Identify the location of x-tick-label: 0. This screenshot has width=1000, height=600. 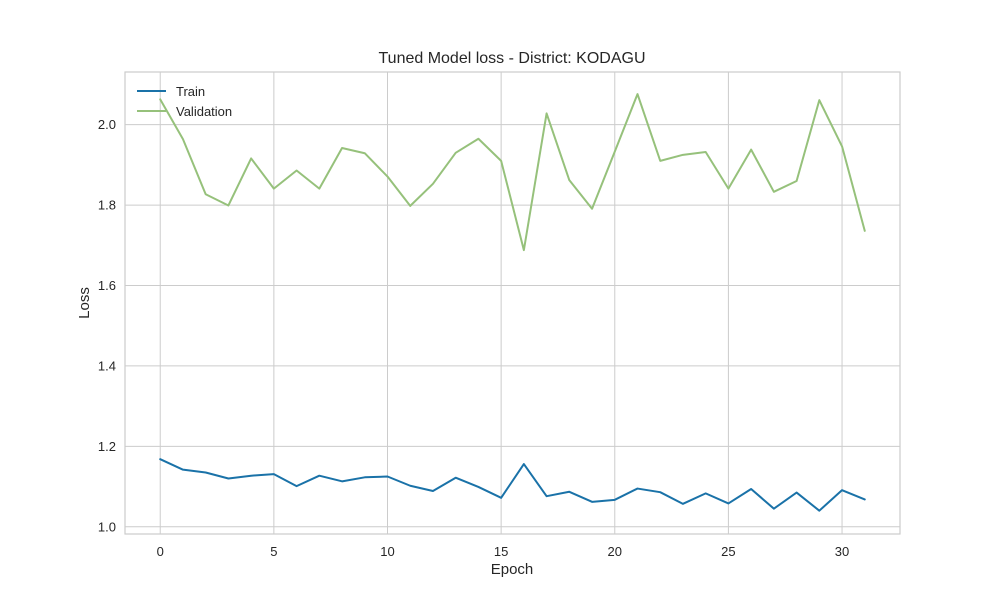
(160, 551).